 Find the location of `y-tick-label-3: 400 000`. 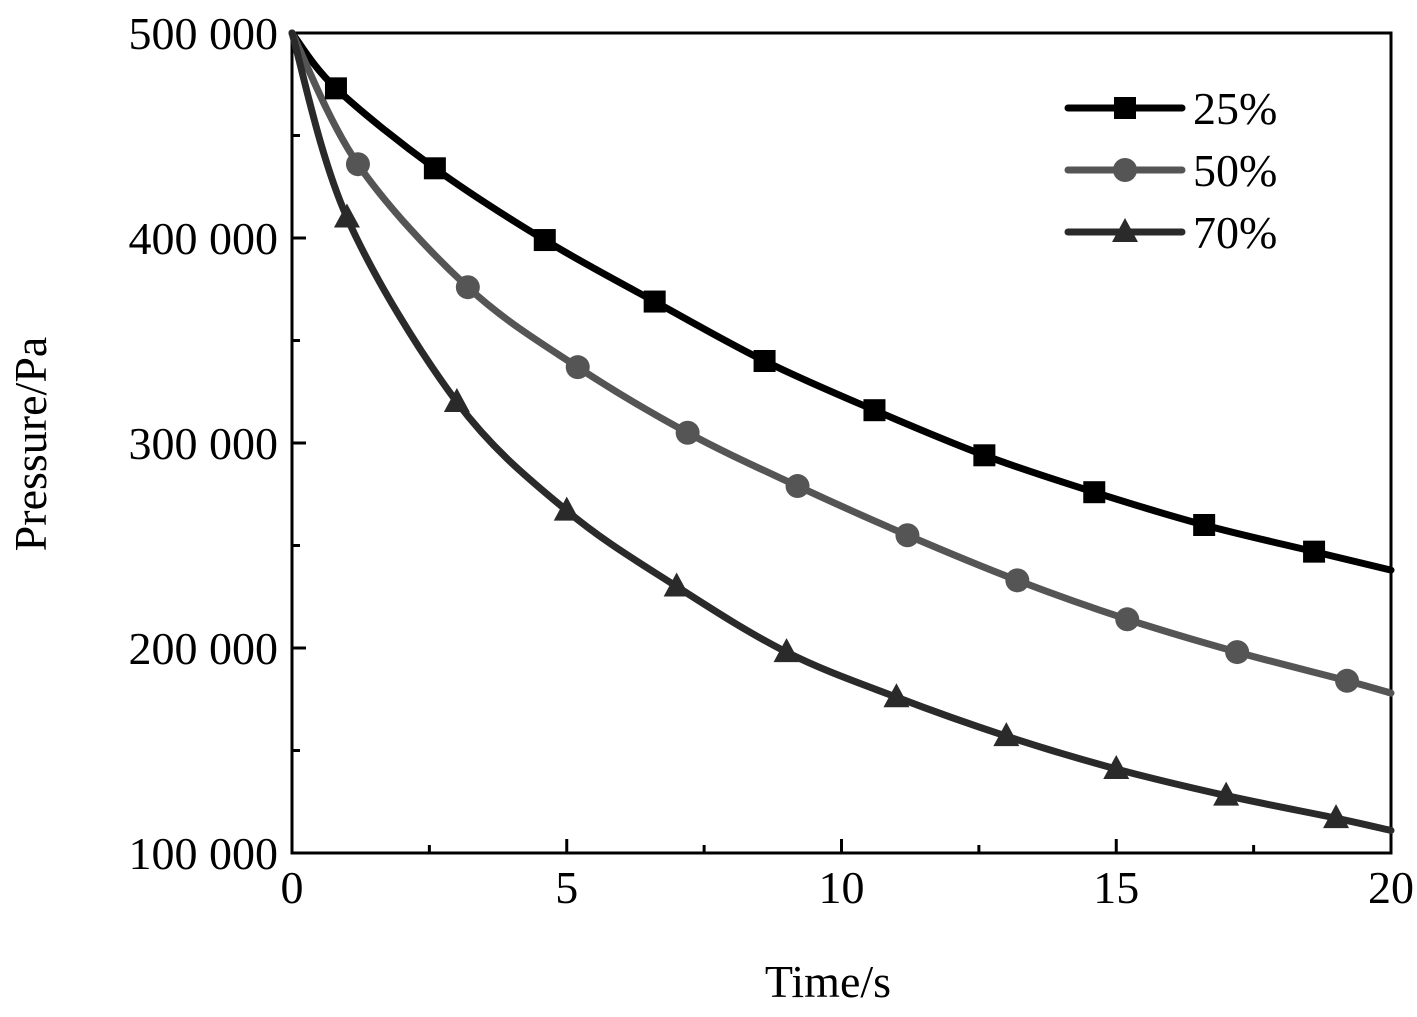

y-tick-label-3: 400 000 is located at coordinates (204, 238).